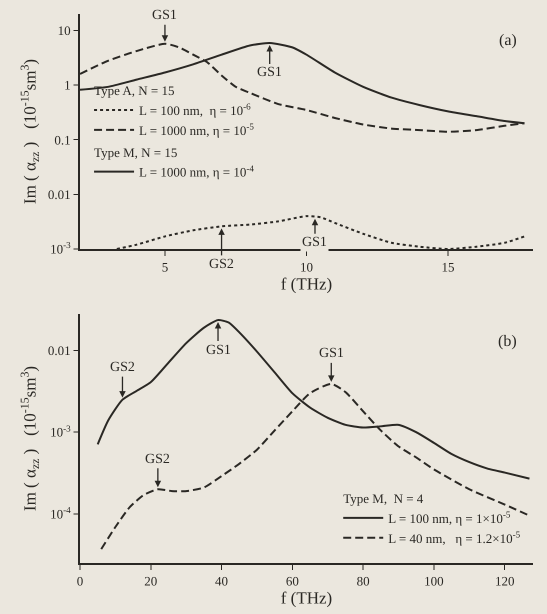 This screenshot has width=547, height=614. I want to click on x-tick-label: 80, so click(363, 580).